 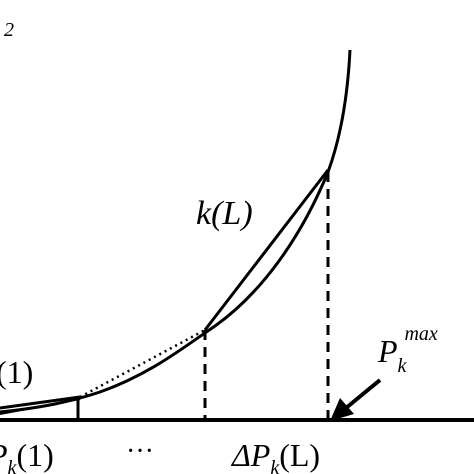 I want to click on dotted-chord, so click(x=142, y=363).